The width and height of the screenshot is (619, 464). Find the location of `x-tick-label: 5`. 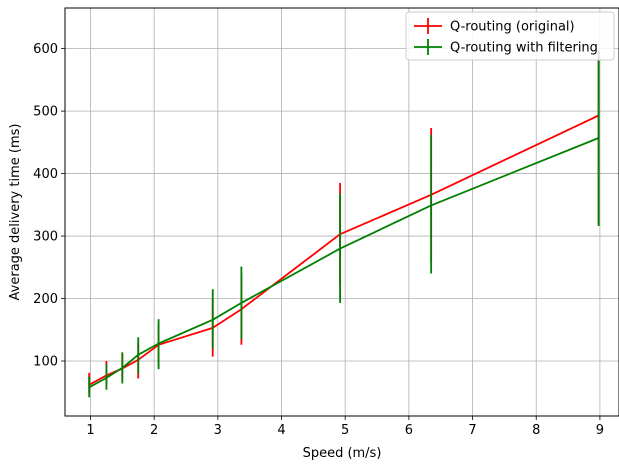

x-tick-label: 5 is located at coordinates (345, 430).